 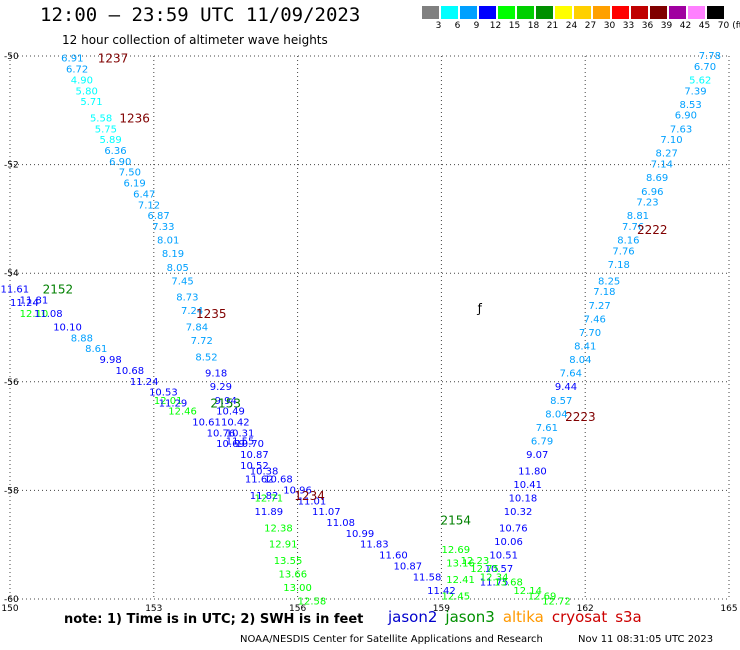 I want to click on y-tick-label: -58, so click(x=11, y=491).